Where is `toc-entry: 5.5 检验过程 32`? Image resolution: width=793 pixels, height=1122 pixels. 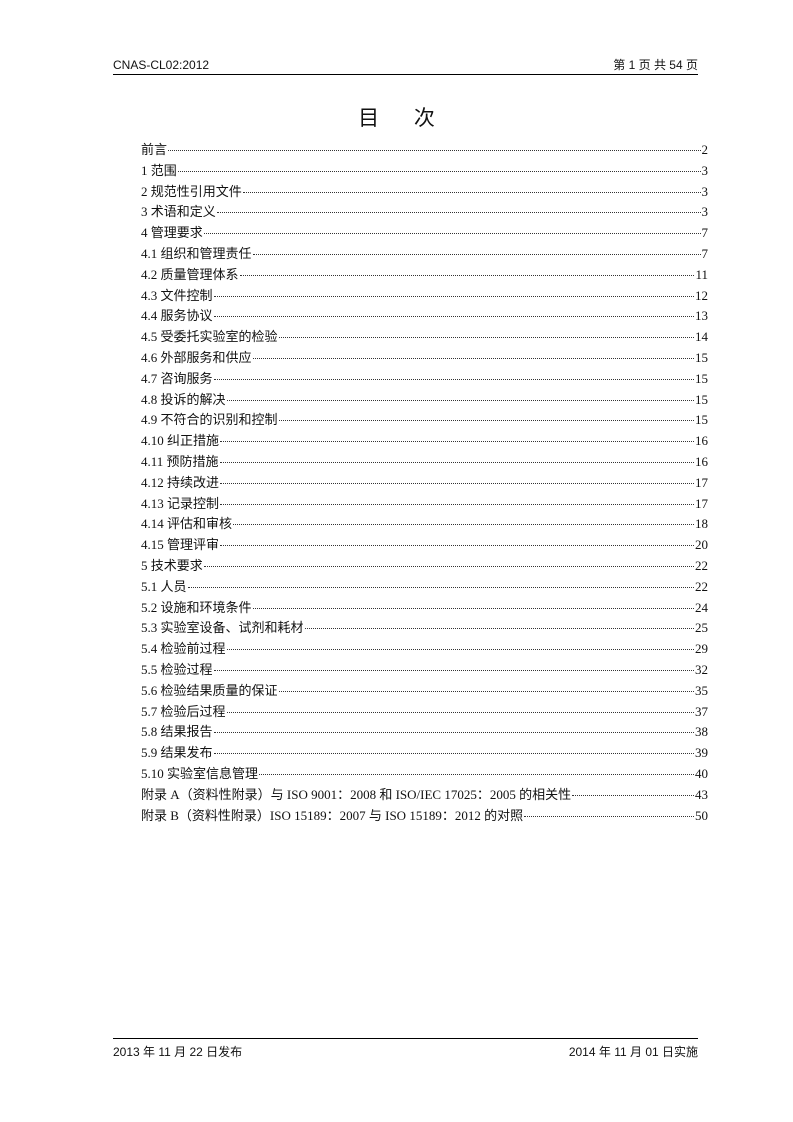 toc-entry: 5.5 检验过程 32 is located at coordinates (424, 669).